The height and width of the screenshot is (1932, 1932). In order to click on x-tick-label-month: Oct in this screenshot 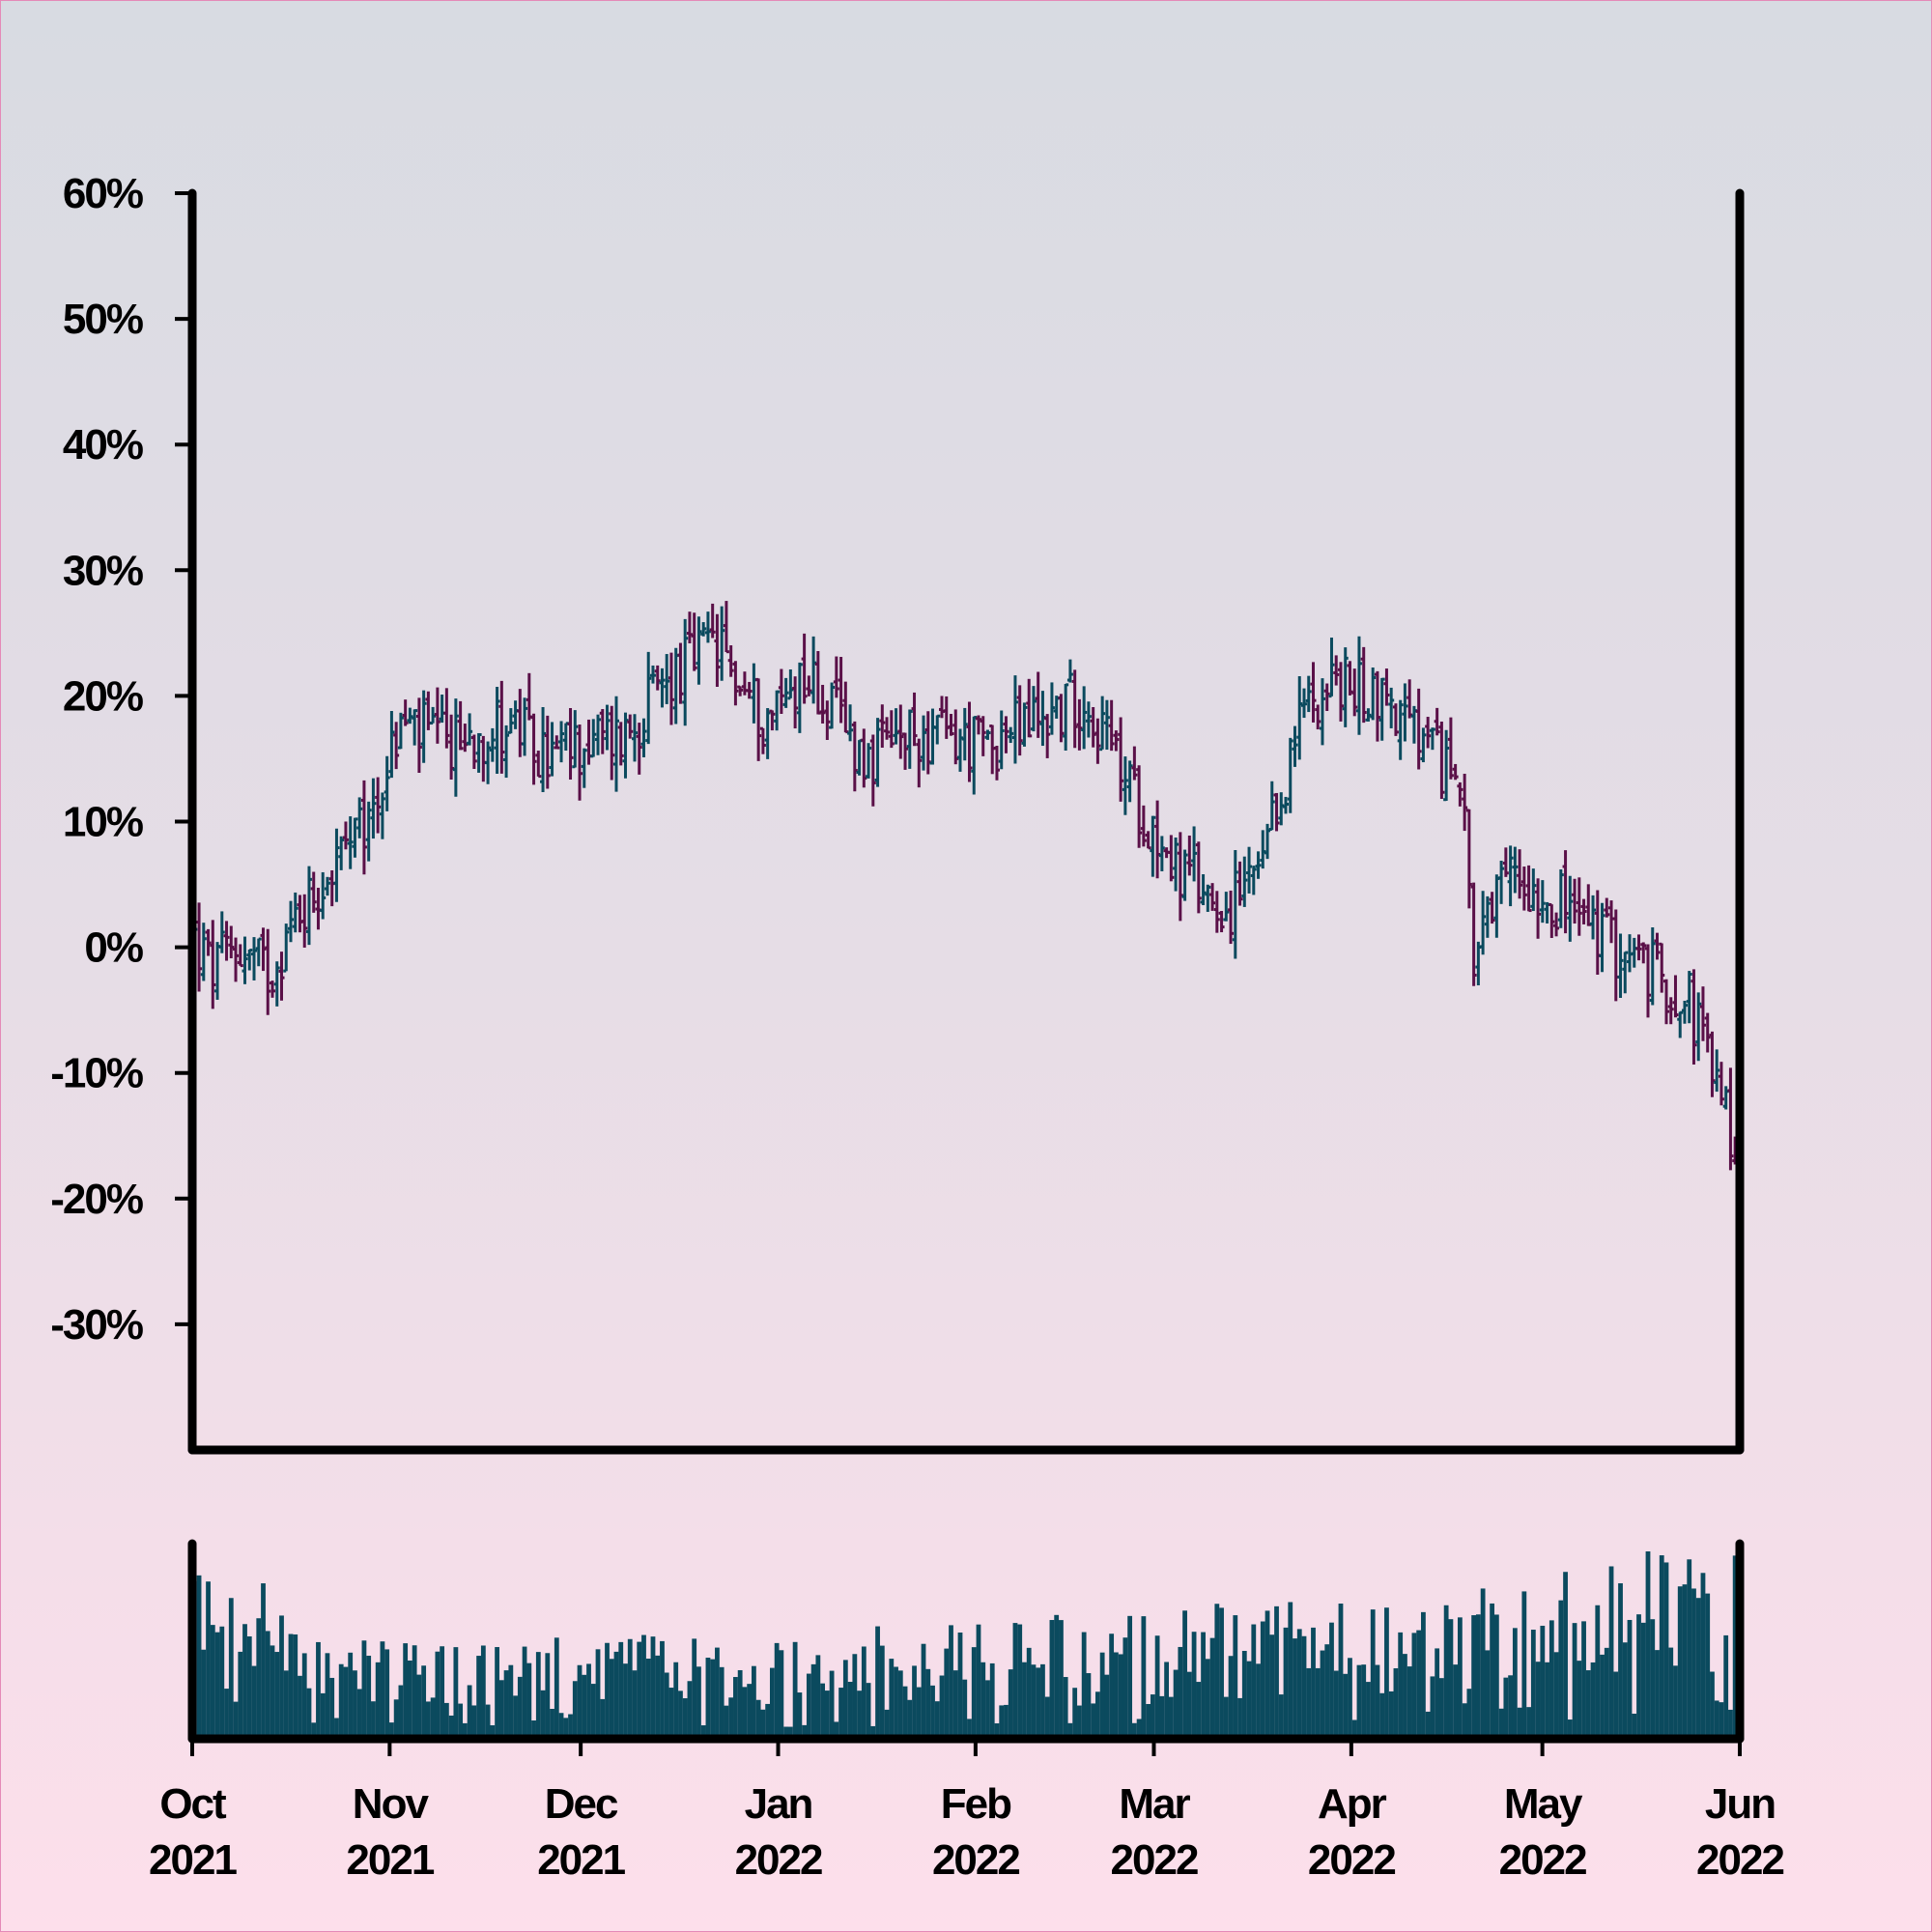, I will do `click(193, 1804)`.